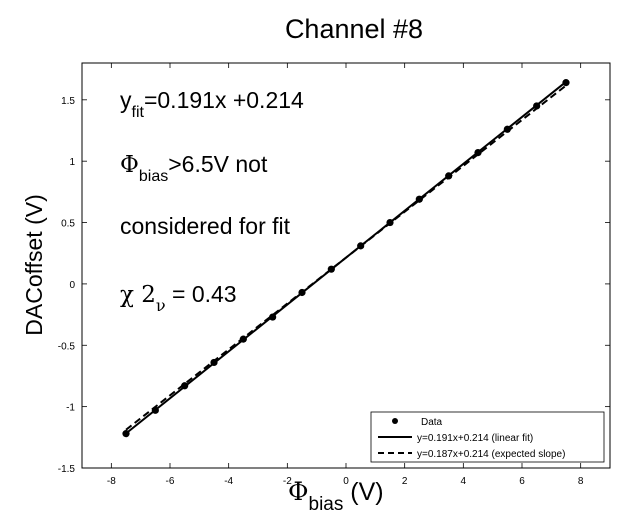 This screenshot has height=521, width=619. I want to click on y-tick-label: -1.5, so click(67, 469).